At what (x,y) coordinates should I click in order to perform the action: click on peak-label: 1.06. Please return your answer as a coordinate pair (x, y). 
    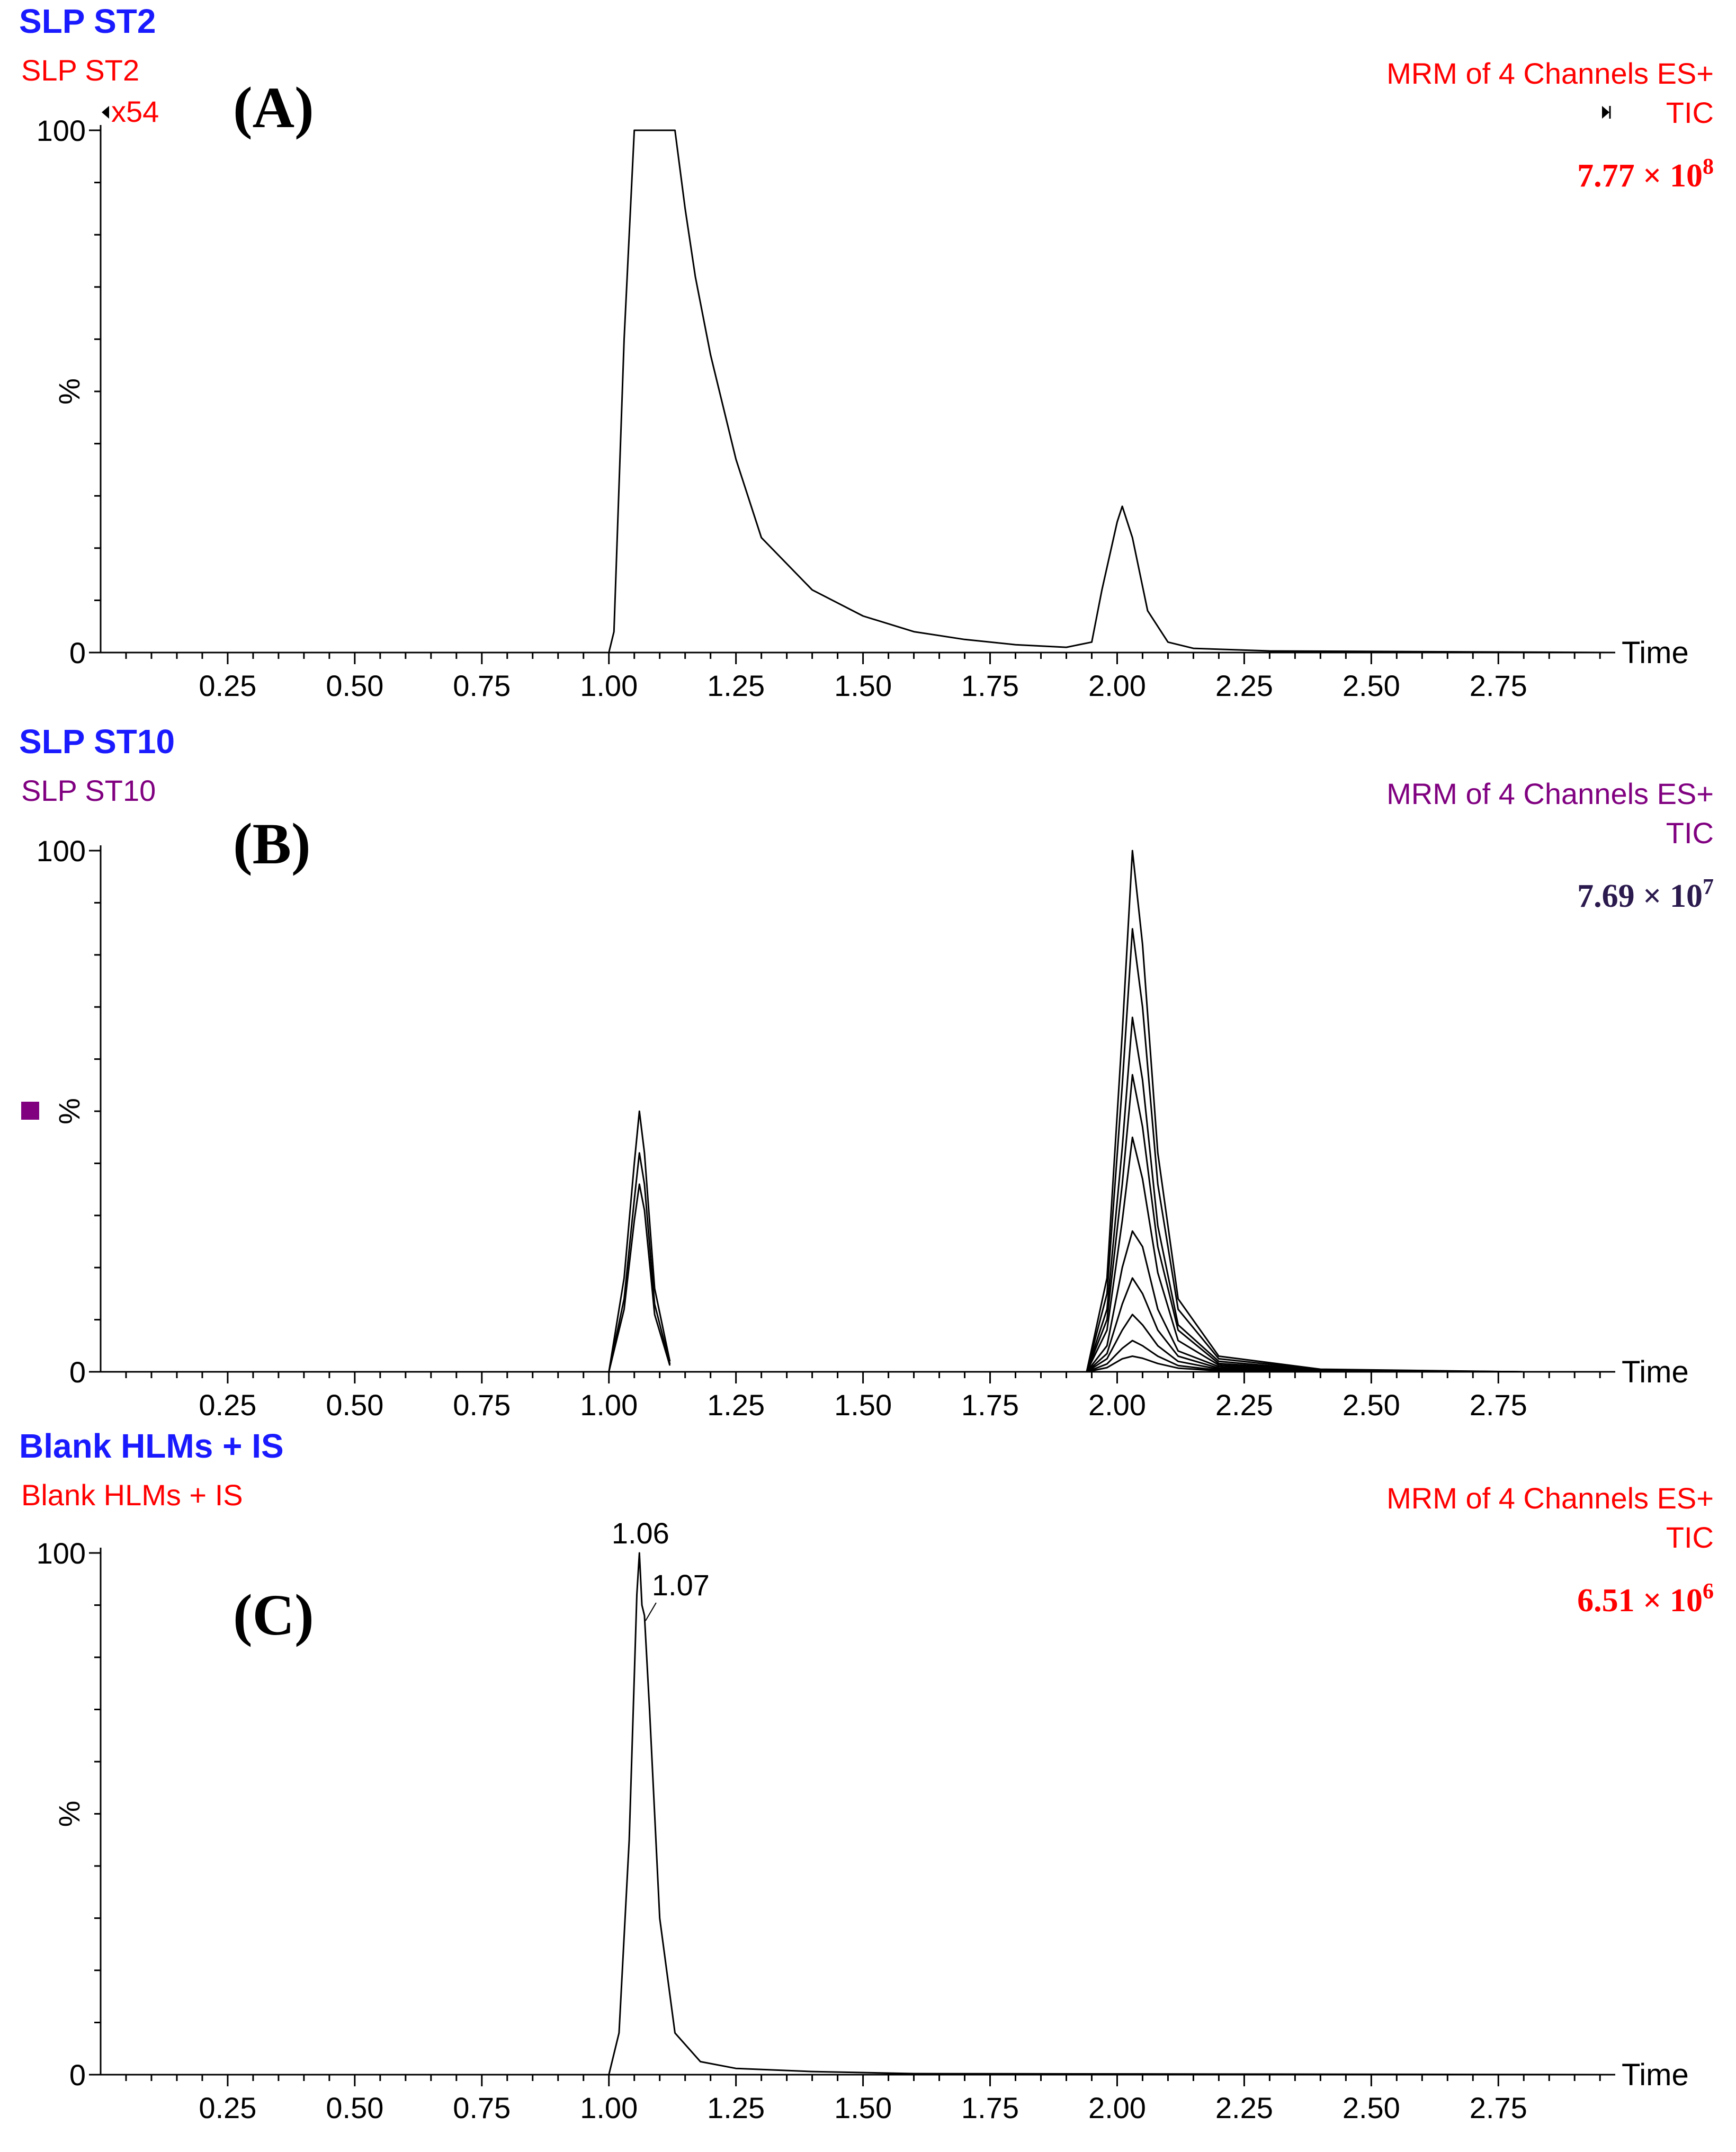
    Looking at the image, I should click on (640, 1533).